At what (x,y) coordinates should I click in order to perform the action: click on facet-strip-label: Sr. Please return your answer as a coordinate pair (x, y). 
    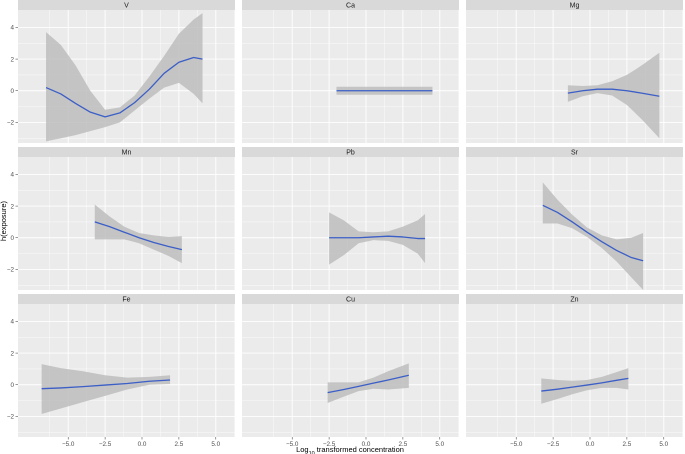
    Looking at the image, I should click on (575, 153).